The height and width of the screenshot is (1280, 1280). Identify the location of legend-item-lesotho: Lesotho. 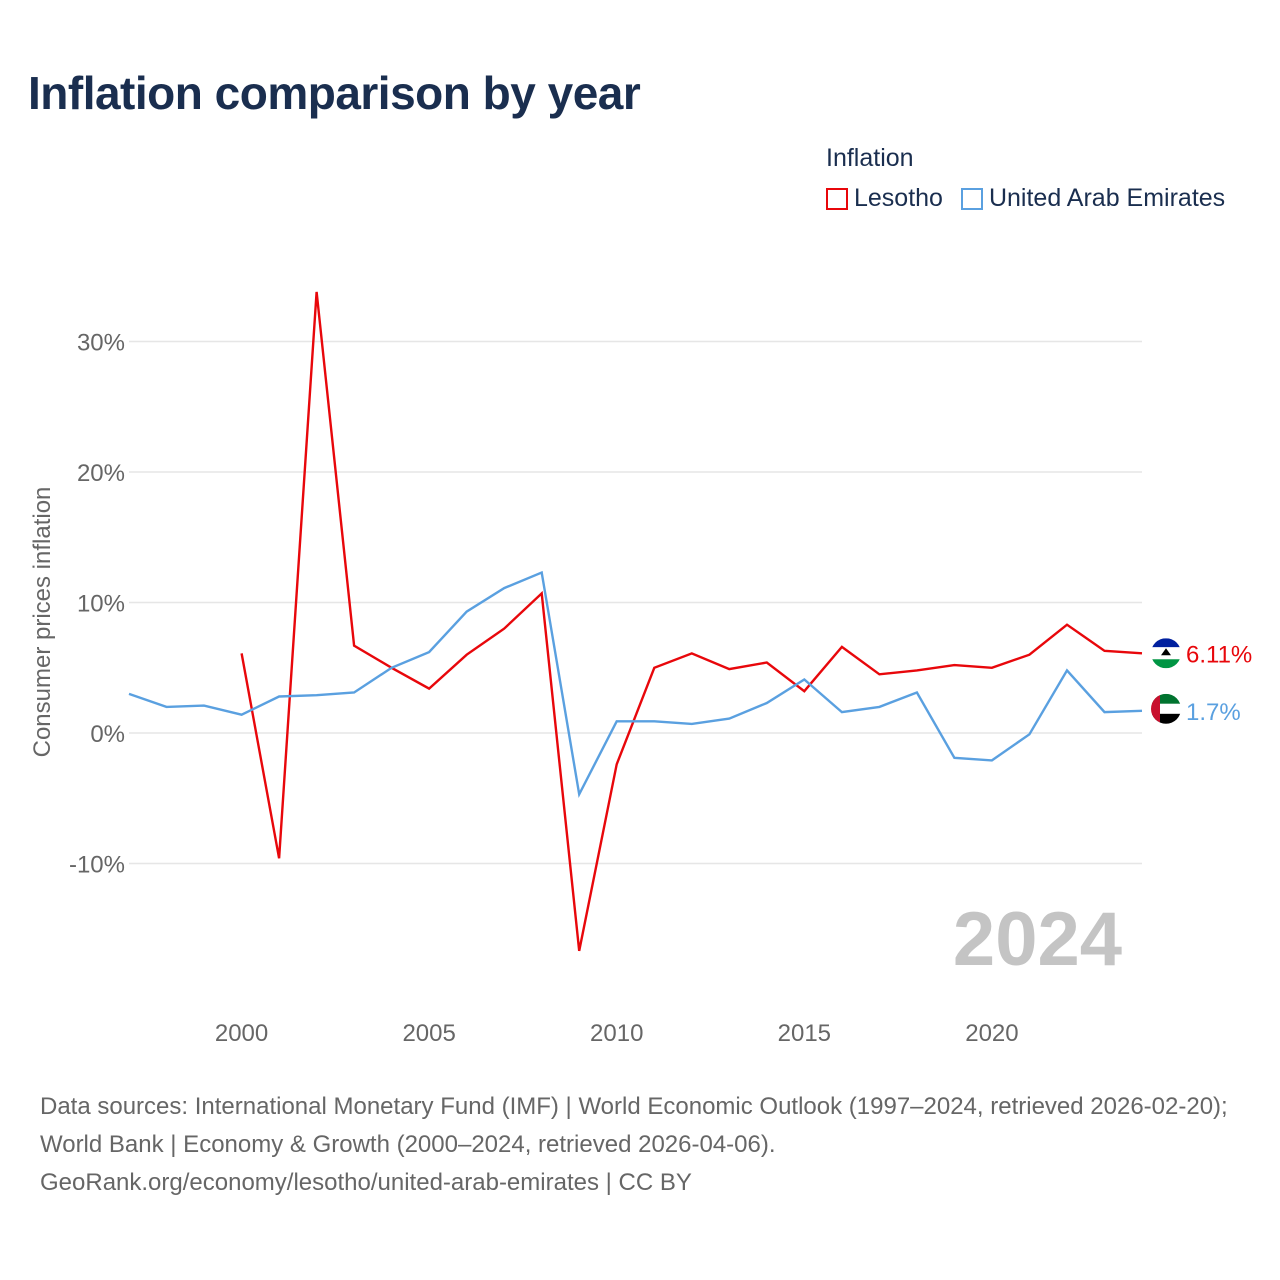
(884, 198).